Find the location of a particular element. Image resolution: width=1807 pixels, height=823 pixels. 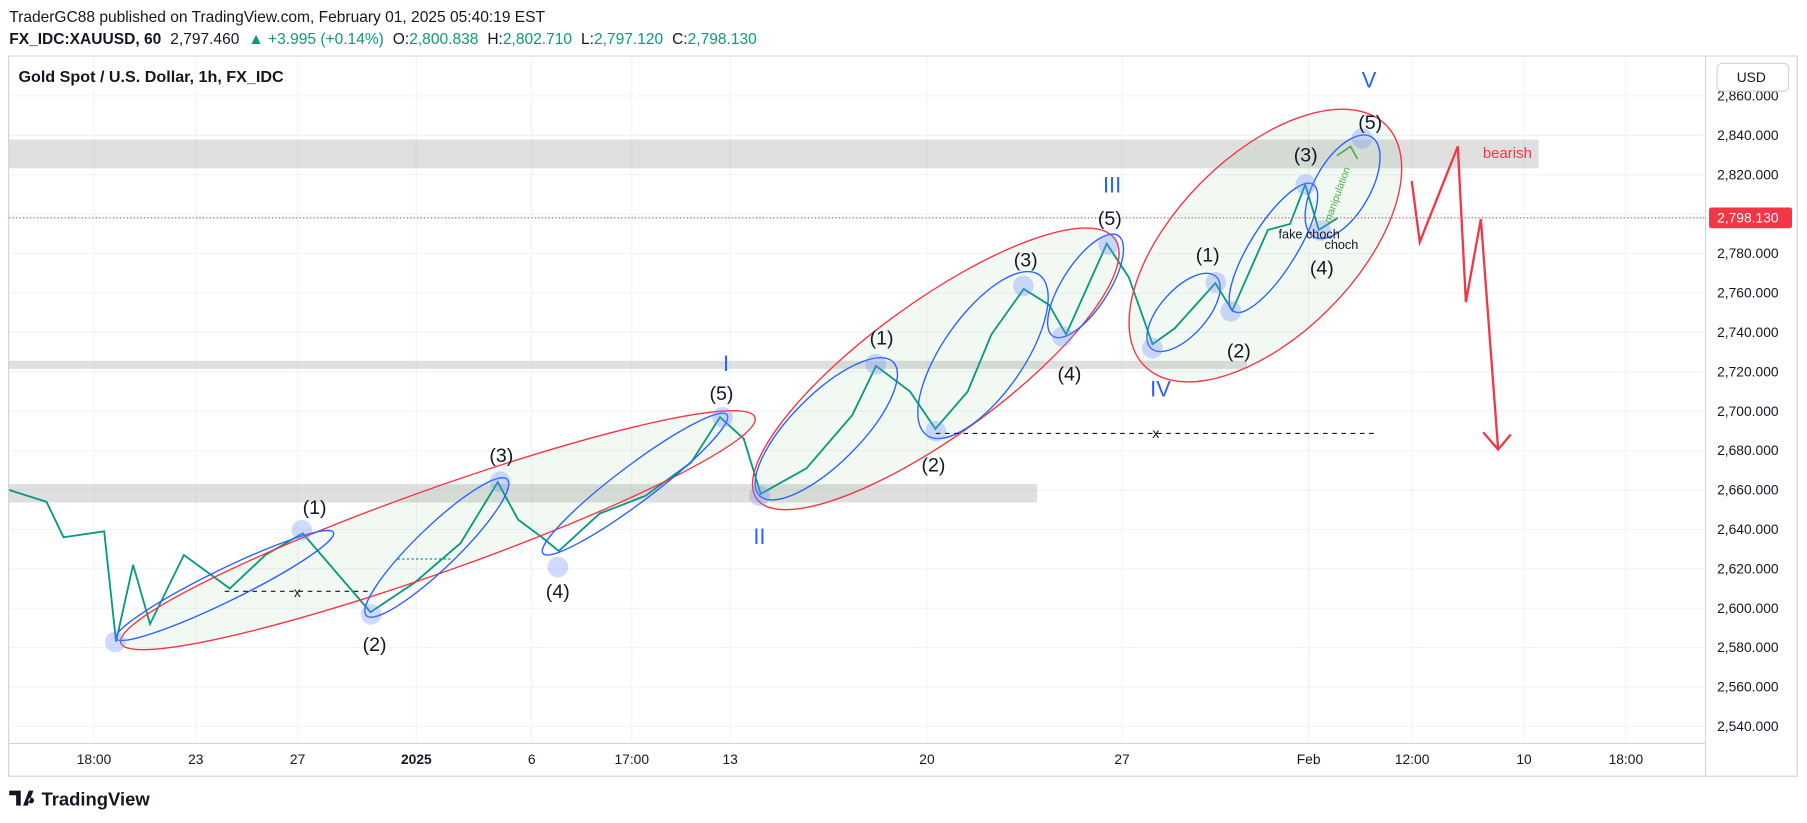

x-tick-label: 12:00 is located at coordinates (1412, 759).